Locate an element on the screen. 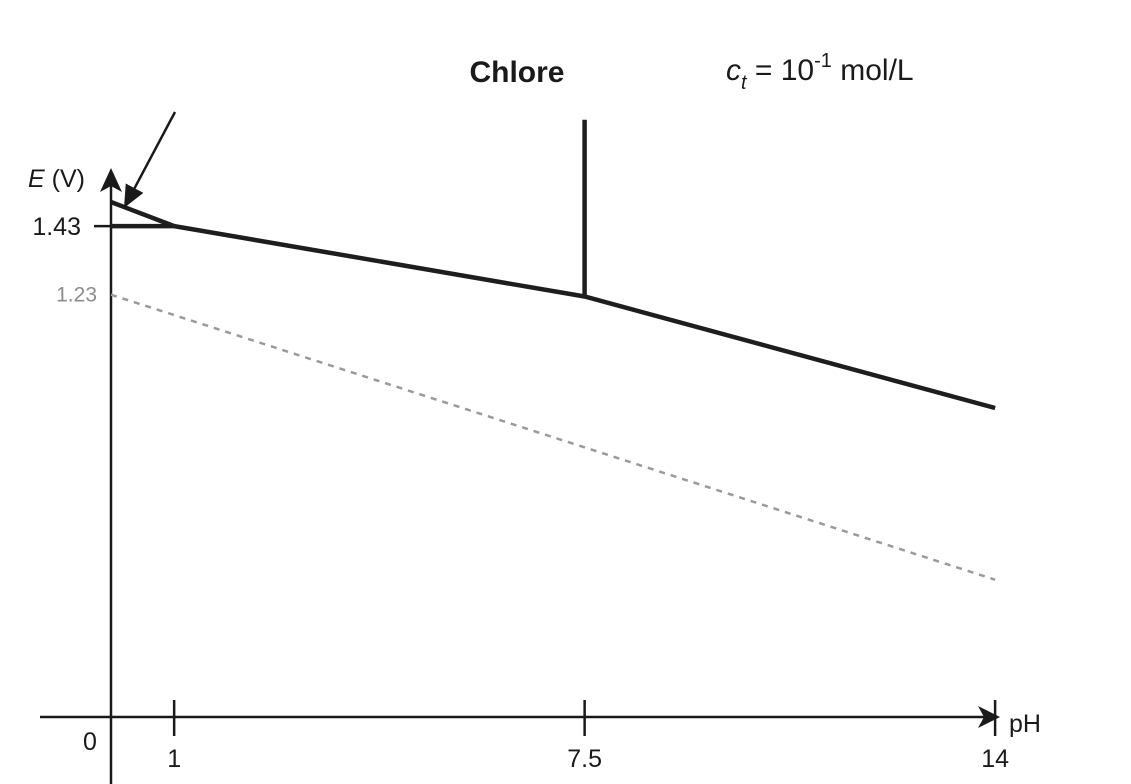 The height and width of the screenshot is (784, 1131). y-axis-unit: (V) is located at coordinates (65, 179).